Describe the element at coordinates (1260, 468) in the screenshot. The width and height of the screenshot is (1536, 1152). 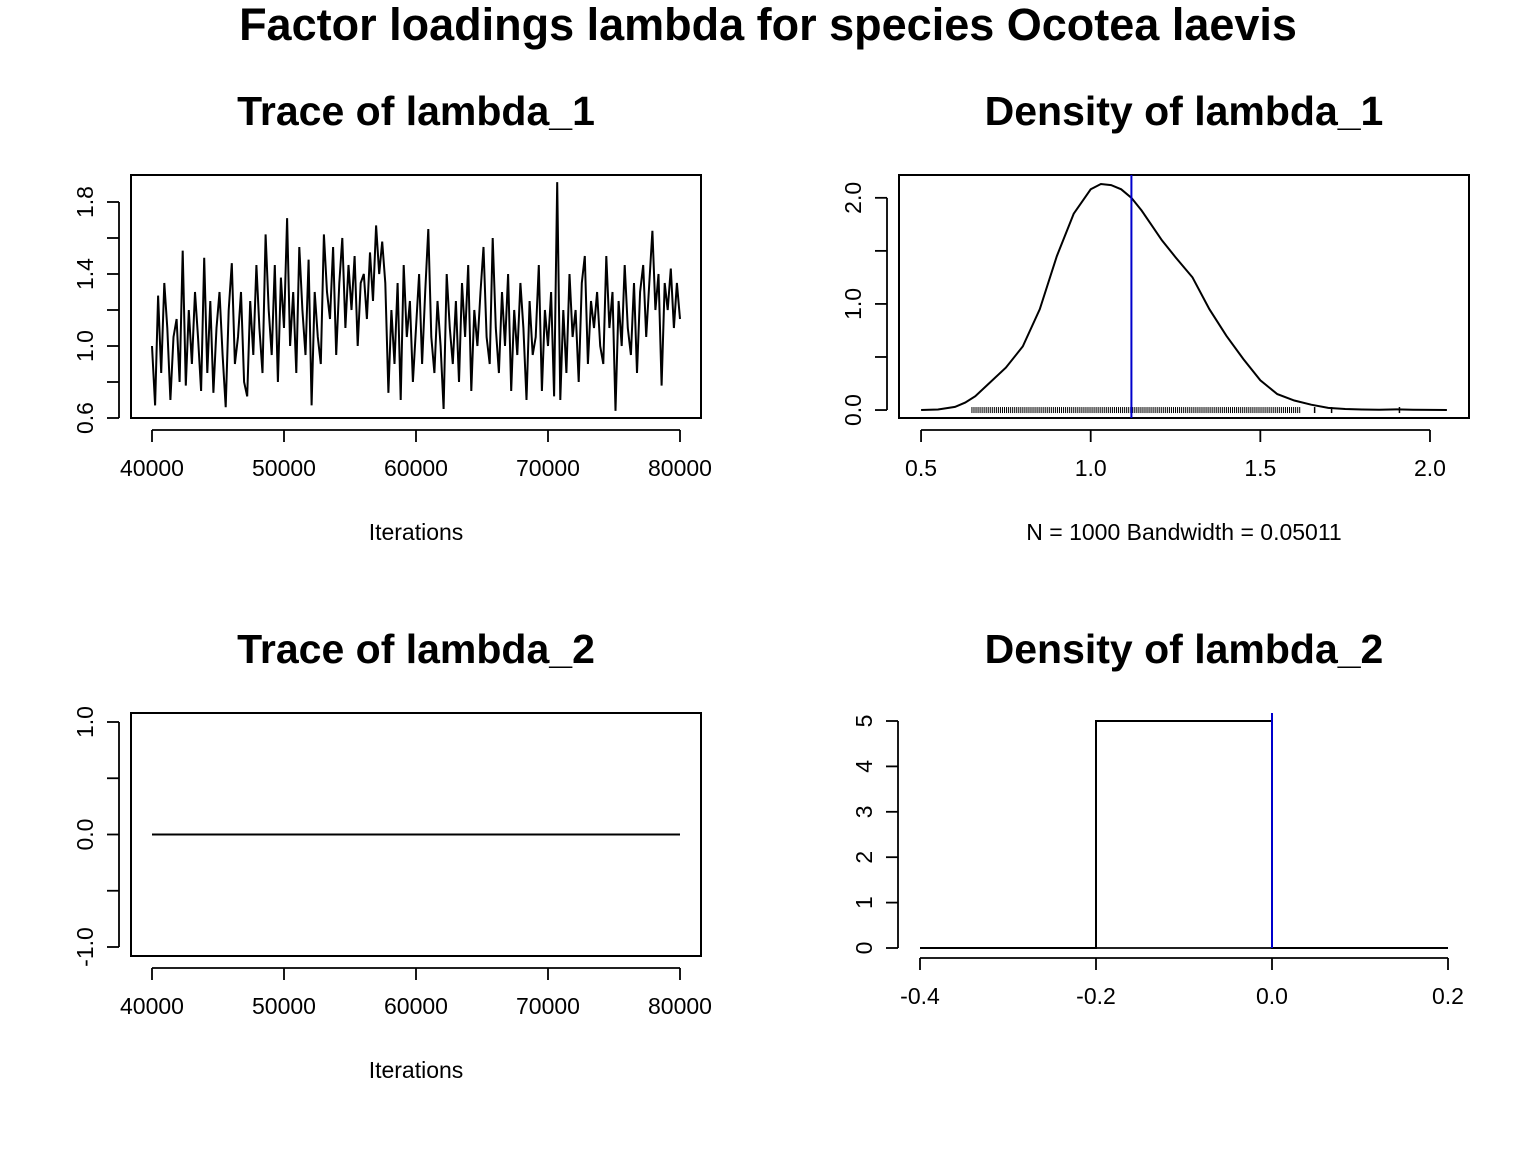
I see `x-tick-label: 1.5` at that location.